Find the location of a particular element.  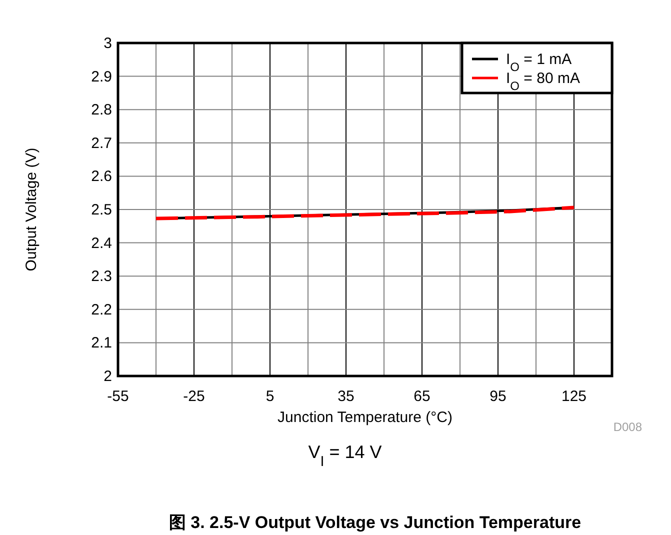

y-tick-label: 2.7 is located at coordinates (101, 143).